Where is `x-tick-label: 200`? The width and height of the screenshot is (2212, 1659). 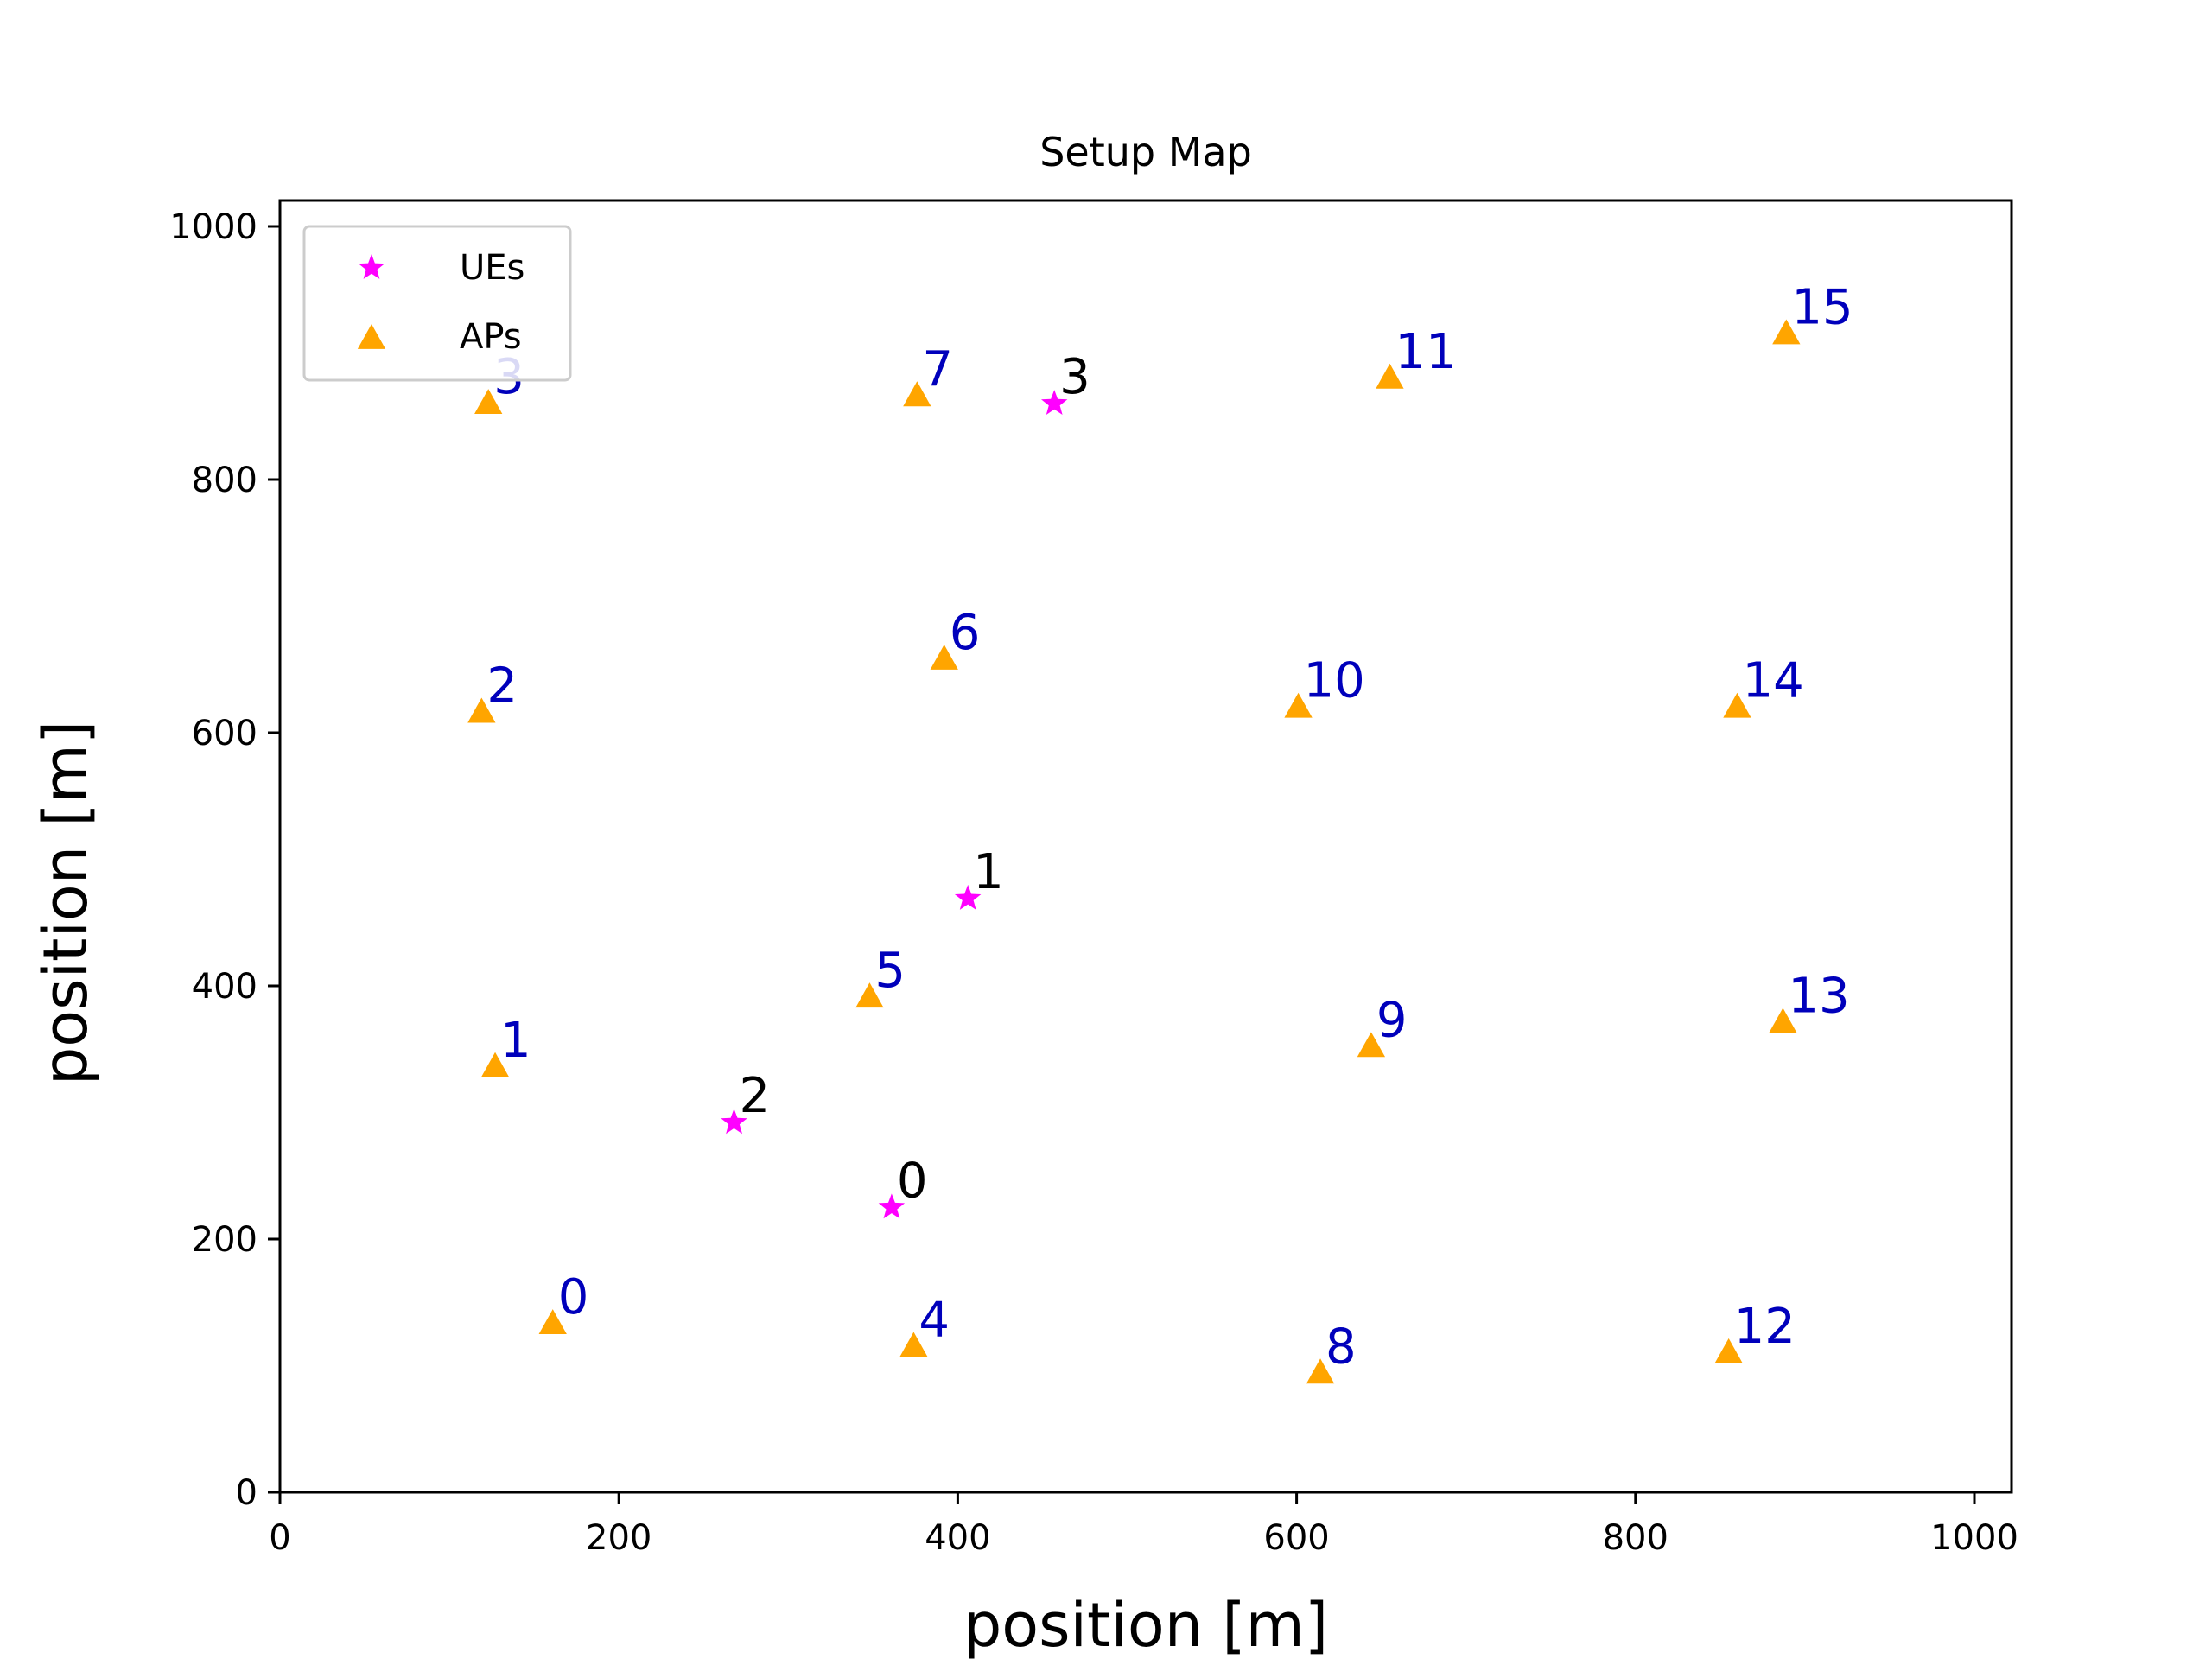
x-tick-label: 200 is located at coordinates (619, 1538).